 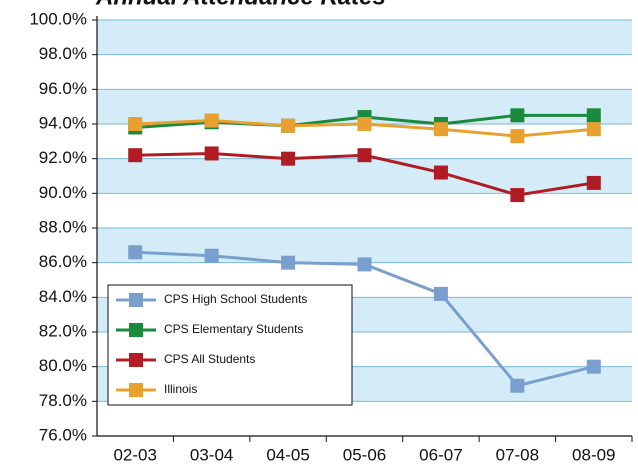 I want to click on legend-box, so click(x=230, y=345).